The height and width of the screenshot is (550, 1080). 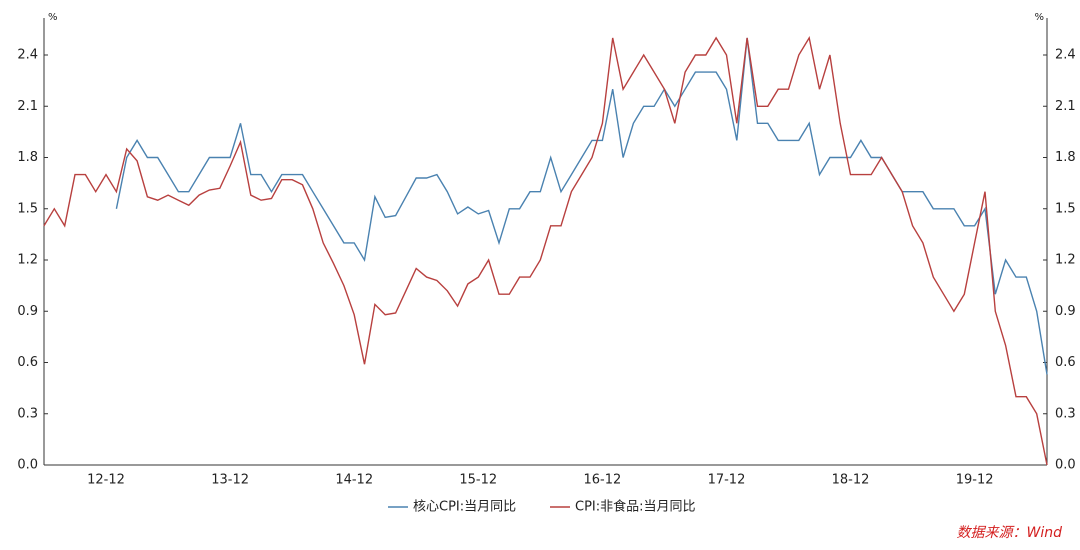 I want to click on y2-tick-label: 1.2, so click(x=1065, y=260).